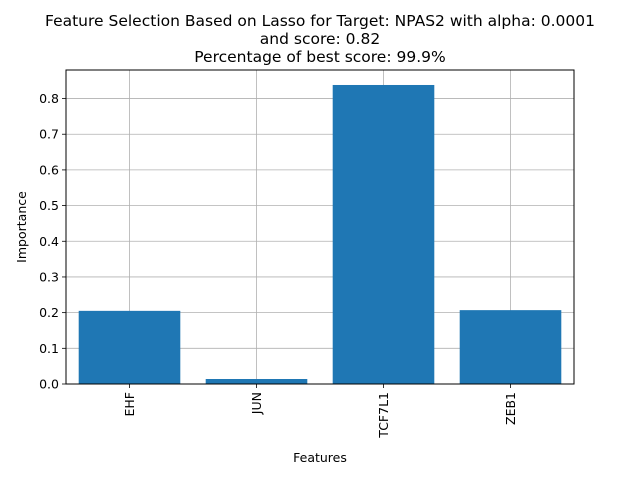 This screenshot has height=480, width=640. Describe the element at coordinates (510, 408) in the screenshot. I see `x-tick-label: ZEB1` at that location.